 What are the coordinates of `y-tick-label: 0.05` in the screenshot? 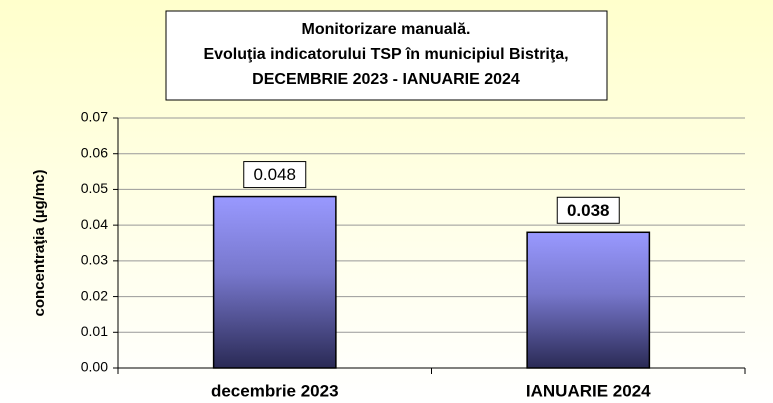 It's located at (94, 188).